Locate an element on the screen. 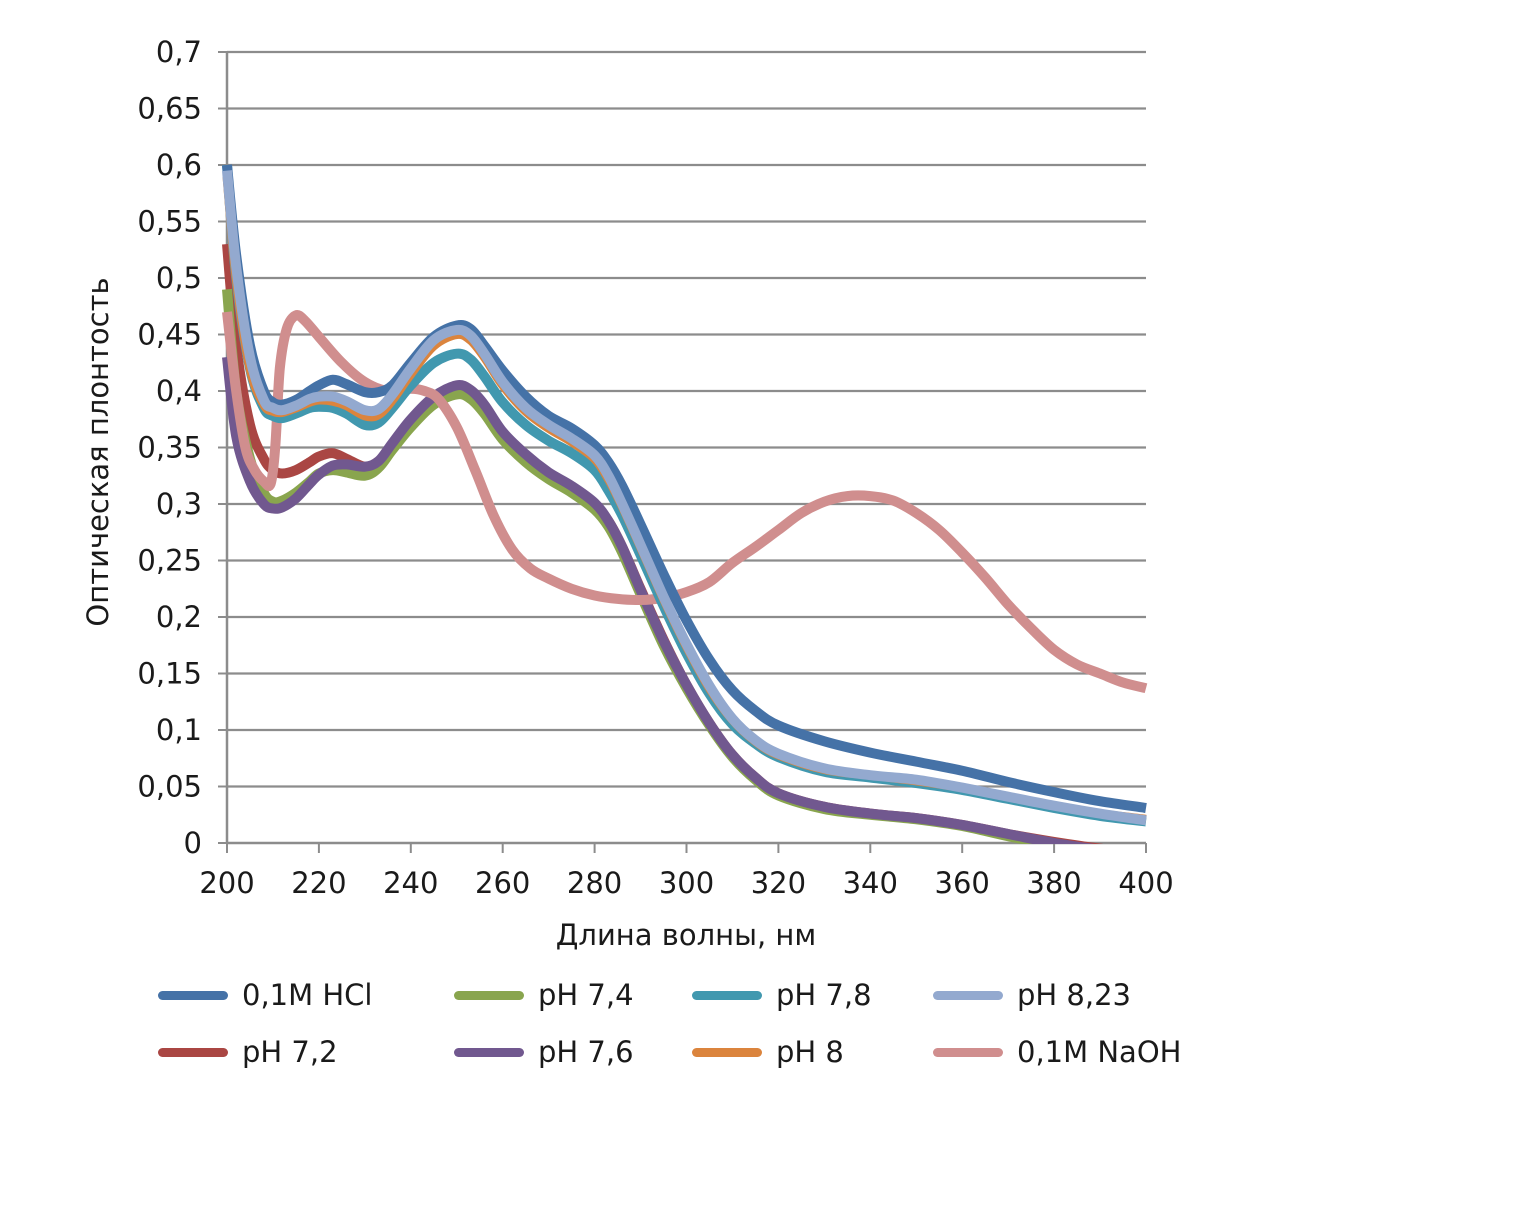 This screenshot has height=1214, width=1534. legend-item: 0,1M HCl is located at coordinates (265, 995).